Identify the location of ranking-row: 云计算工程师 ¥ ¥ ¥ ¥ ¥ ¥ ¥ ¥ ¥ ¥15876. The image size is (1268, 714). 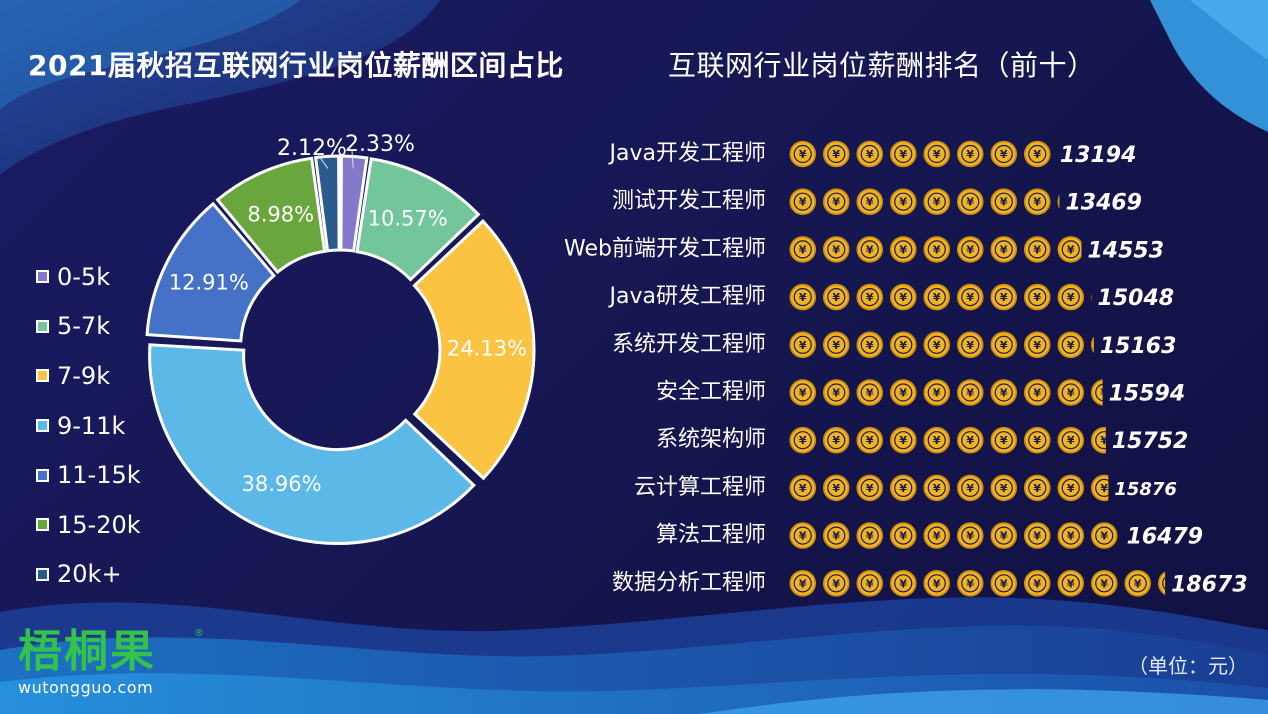
(905, 488).